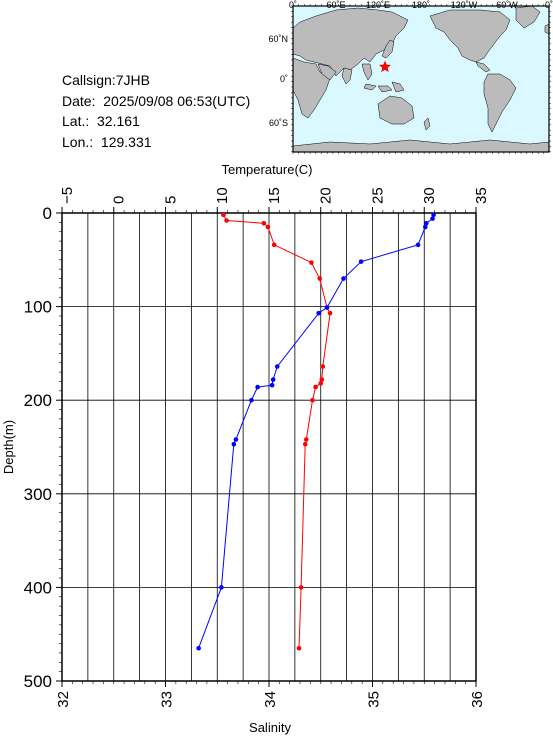  I want to click on callsign-text: Callsign:7JHB, so click(106, 80).